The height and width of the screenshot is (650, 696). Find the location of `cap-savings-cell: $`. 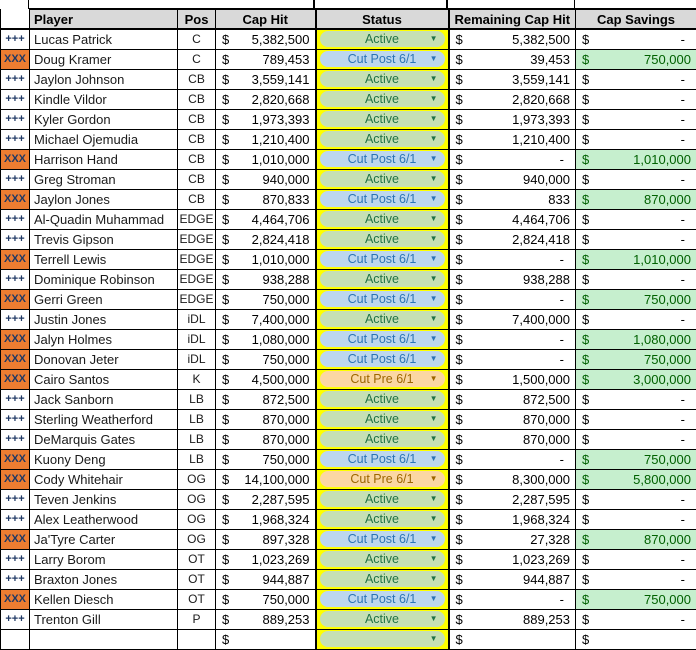

cap-savings-cell: $ is located at coordinates (636, 639).